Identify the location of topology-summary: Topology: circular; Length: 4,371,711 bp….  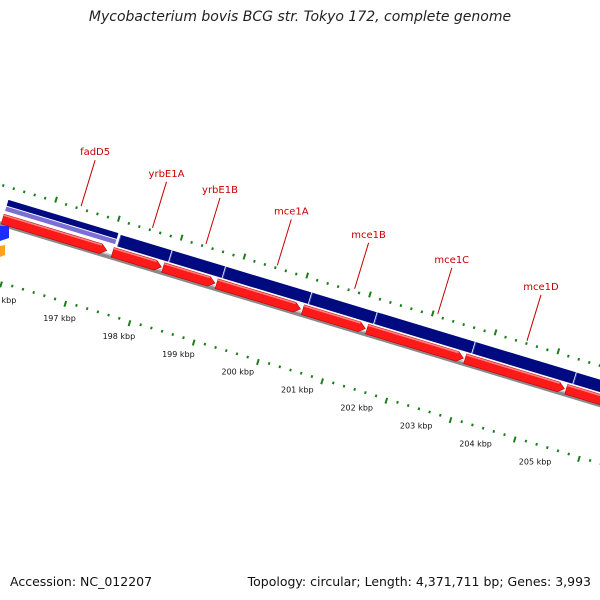
(419, 581).